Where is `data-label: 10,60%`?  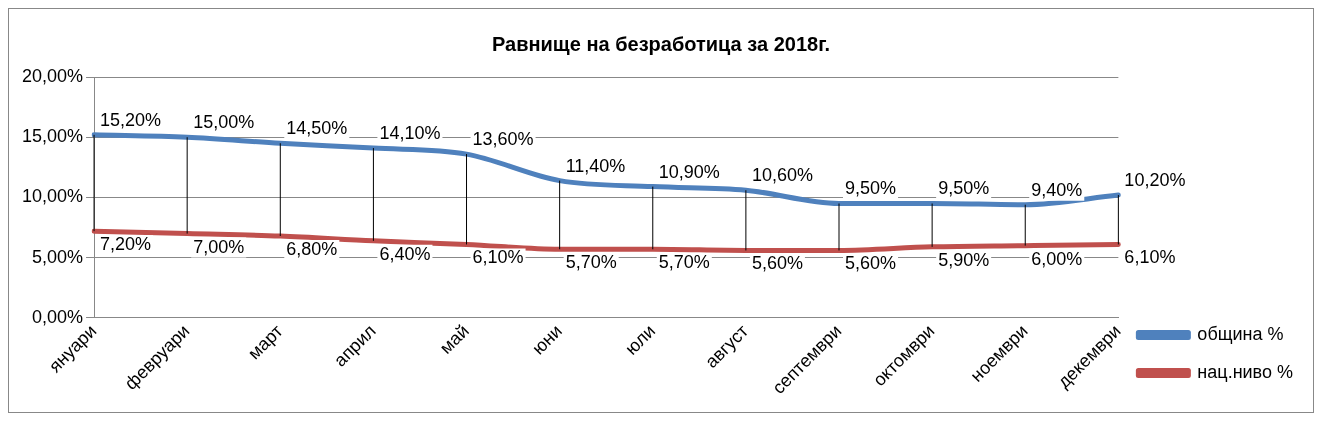
data-label: 10,60% is located at coordinates (782, 175).